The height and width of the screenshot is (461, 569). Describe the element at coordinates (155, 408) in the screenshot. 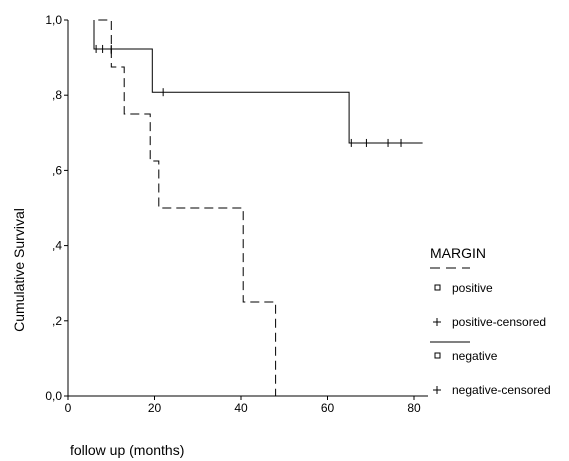

I see `x-tick-label: 20` at that location.